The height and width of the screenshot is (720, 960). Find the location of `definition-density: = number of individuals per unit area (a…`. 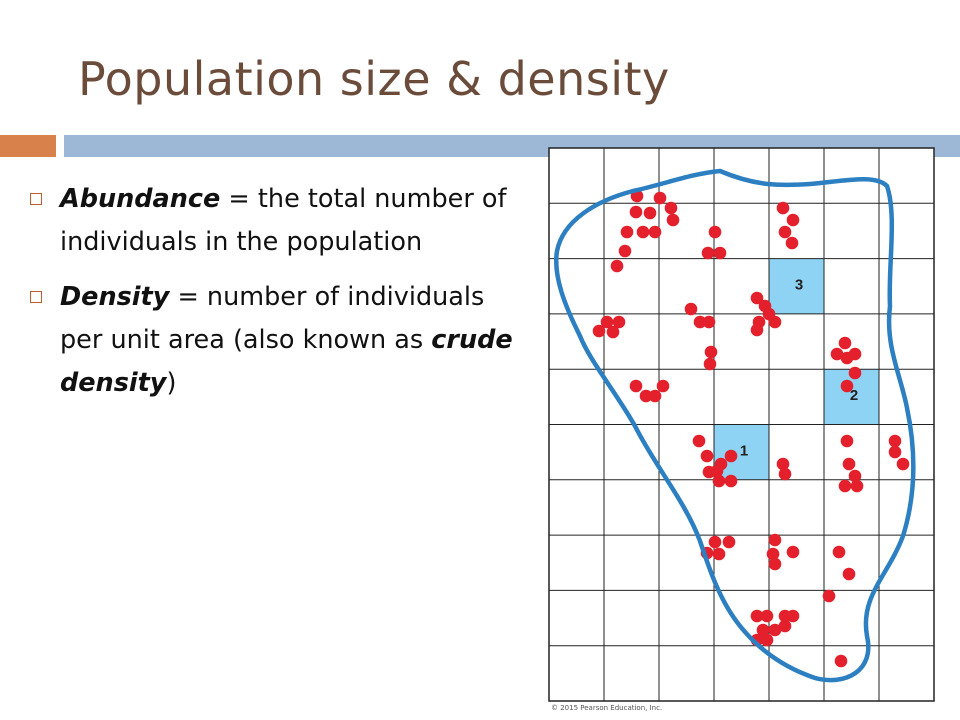

definition-density: = number of individuals per unit area (a… is located at coordinates (272, 318).